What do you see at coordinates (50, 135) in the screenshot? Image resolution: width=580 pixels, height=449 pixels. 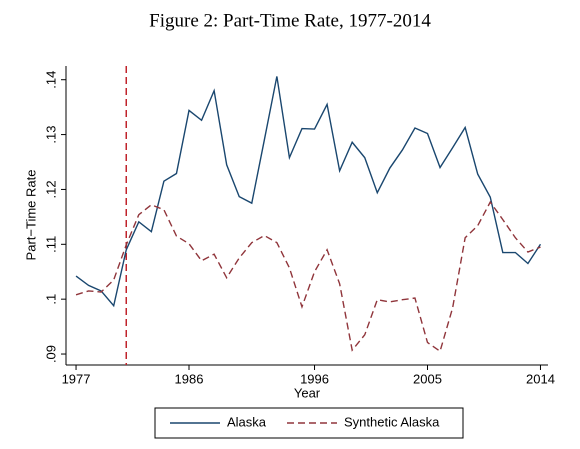 I see `y-tick-label: .13` at bounding box center [50, 135].